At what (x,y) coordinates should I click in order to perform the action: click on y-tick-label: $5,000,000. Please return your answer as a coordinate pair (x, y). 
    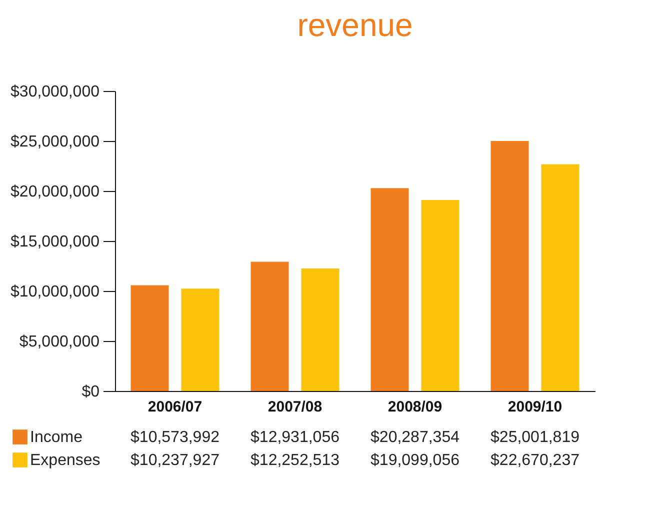
    Looking at the image, I should click on (59, 342).